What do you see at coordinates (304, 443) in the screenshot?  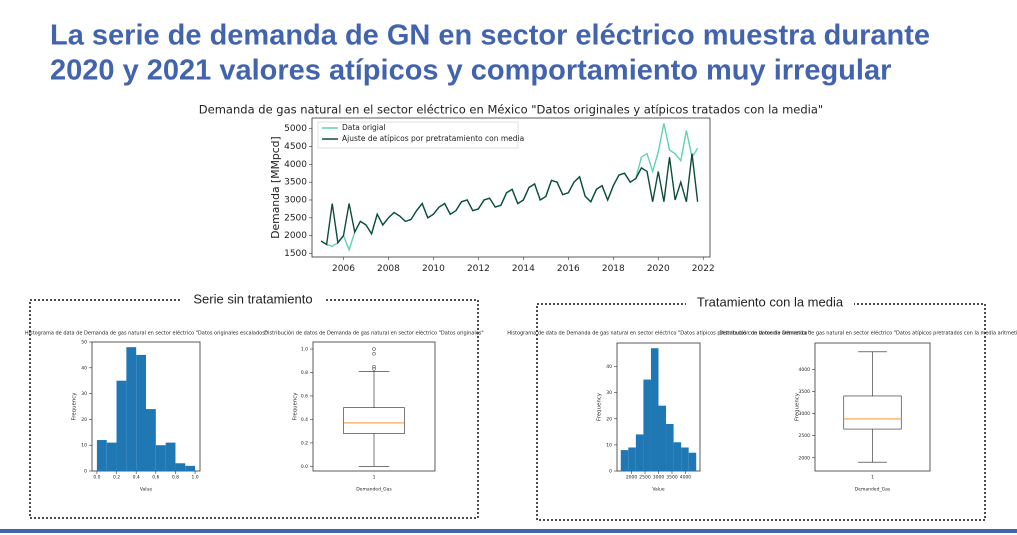 I see `y-tick-label: 0.2` at bounding box center [304, 443].